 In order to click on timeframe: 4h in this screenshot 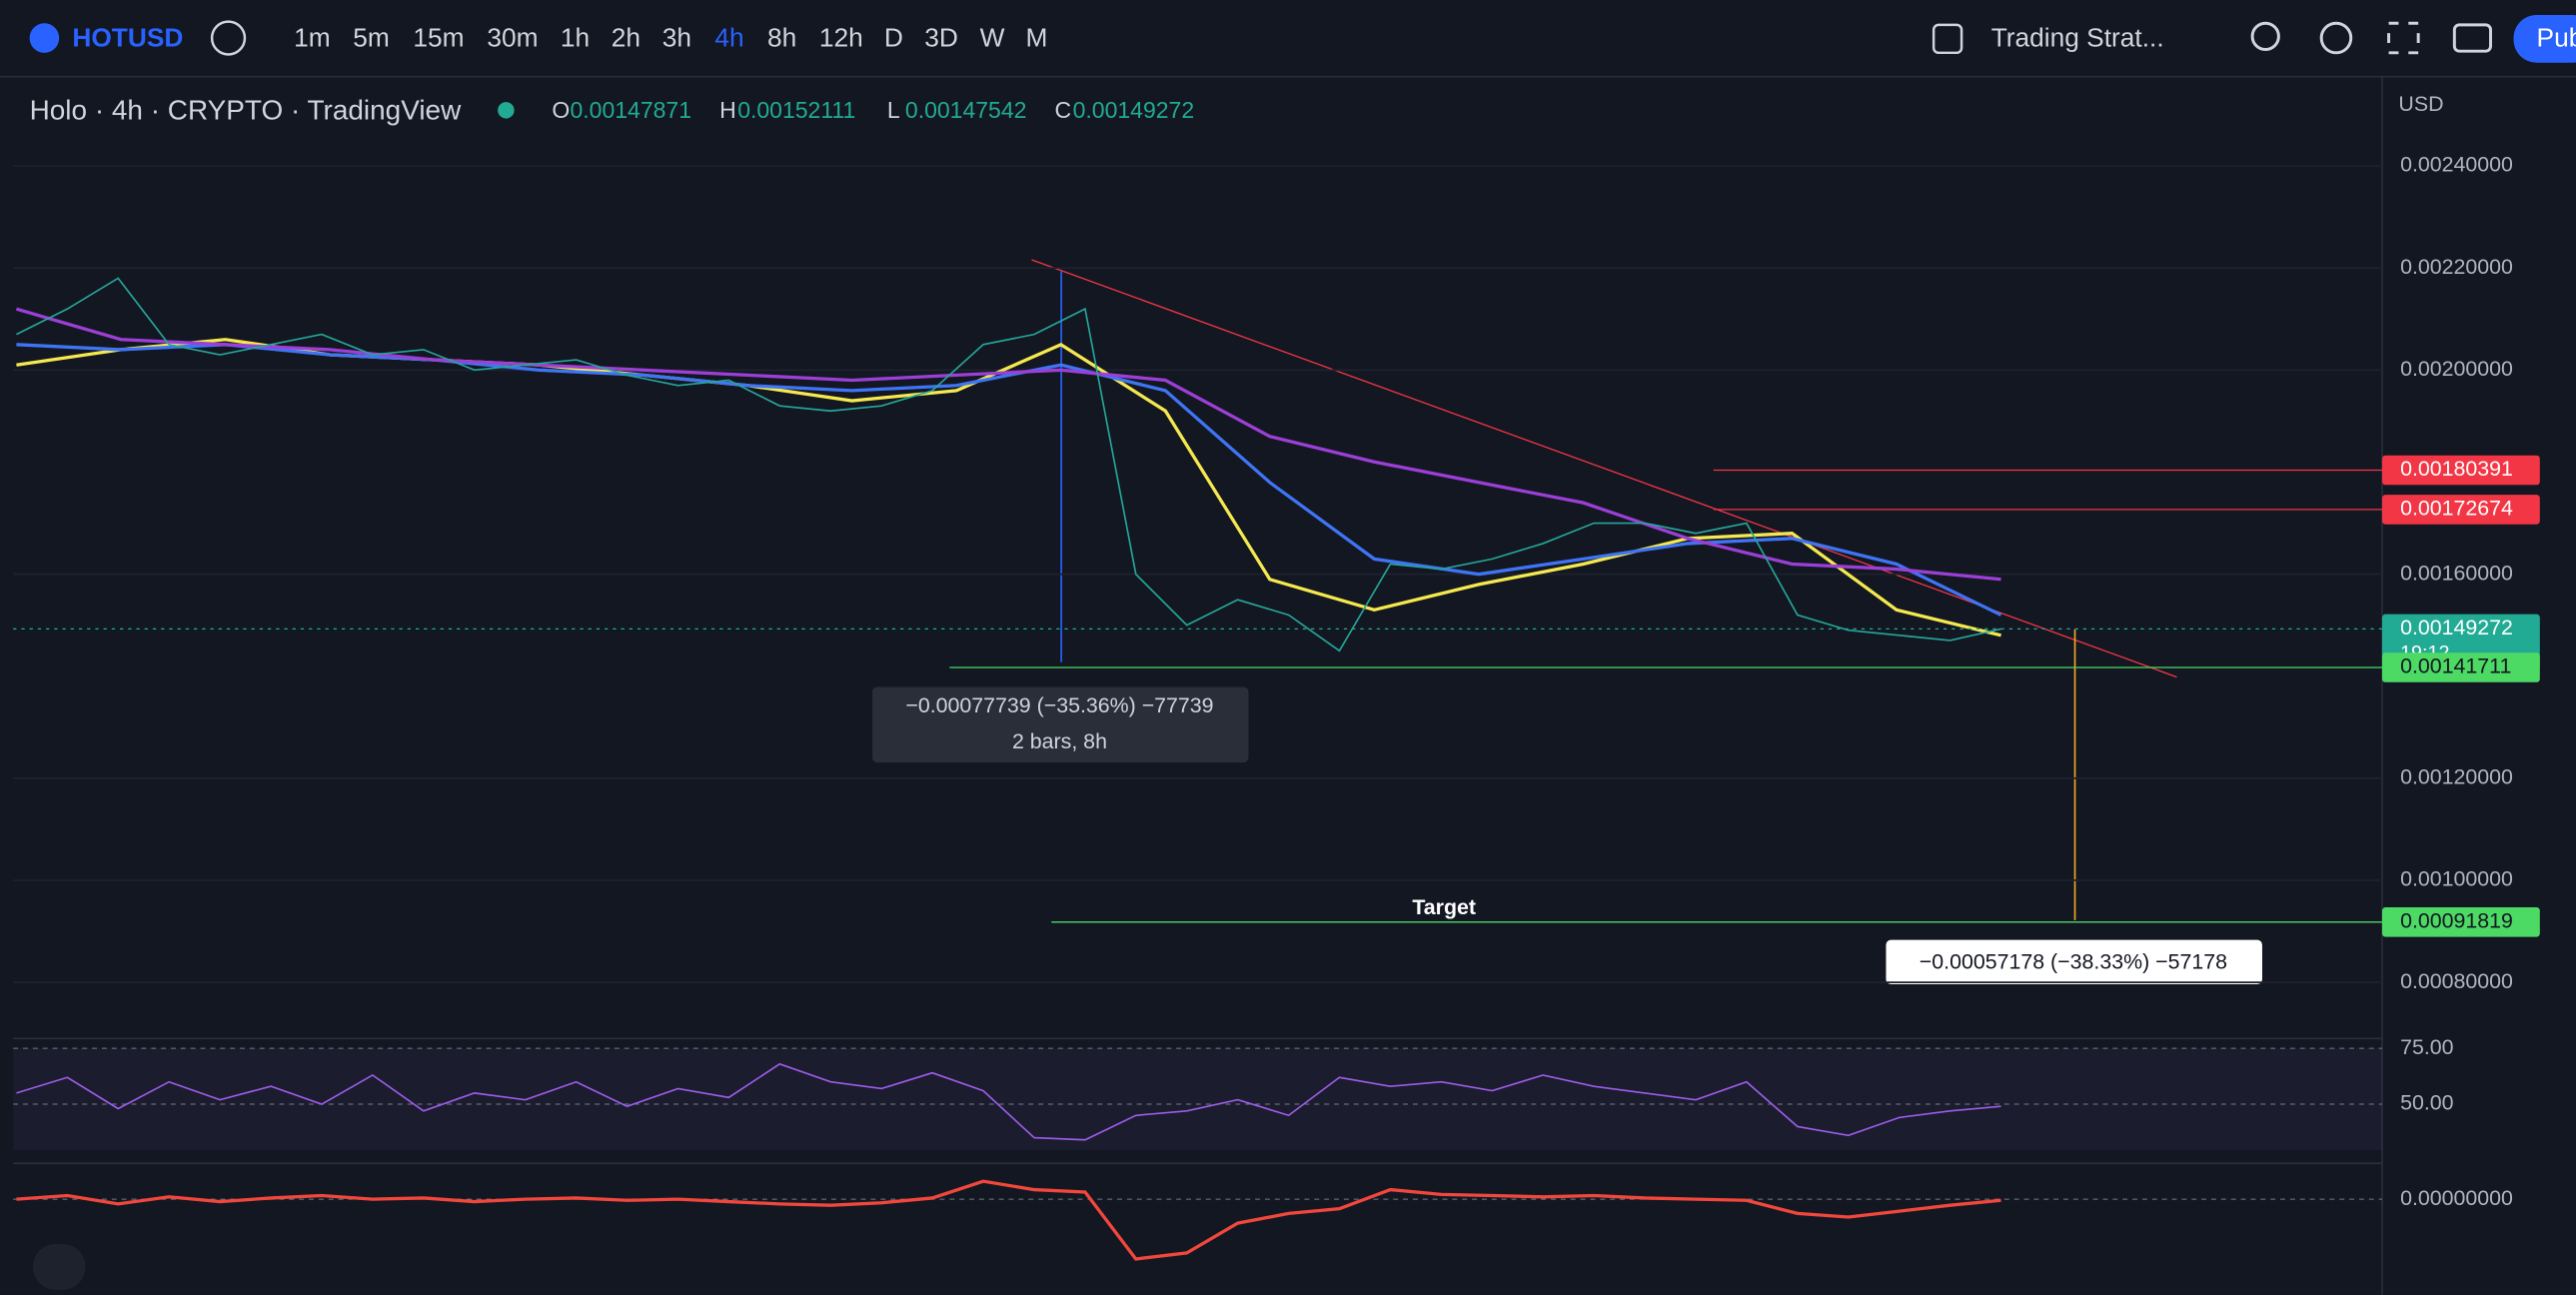, I will do `click(728, 38)`.